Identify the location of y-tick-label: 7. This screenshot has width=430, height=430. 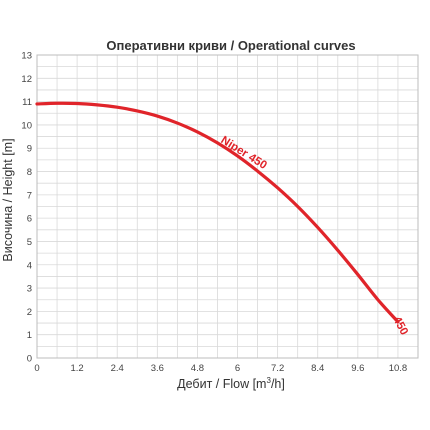
(29, 195).